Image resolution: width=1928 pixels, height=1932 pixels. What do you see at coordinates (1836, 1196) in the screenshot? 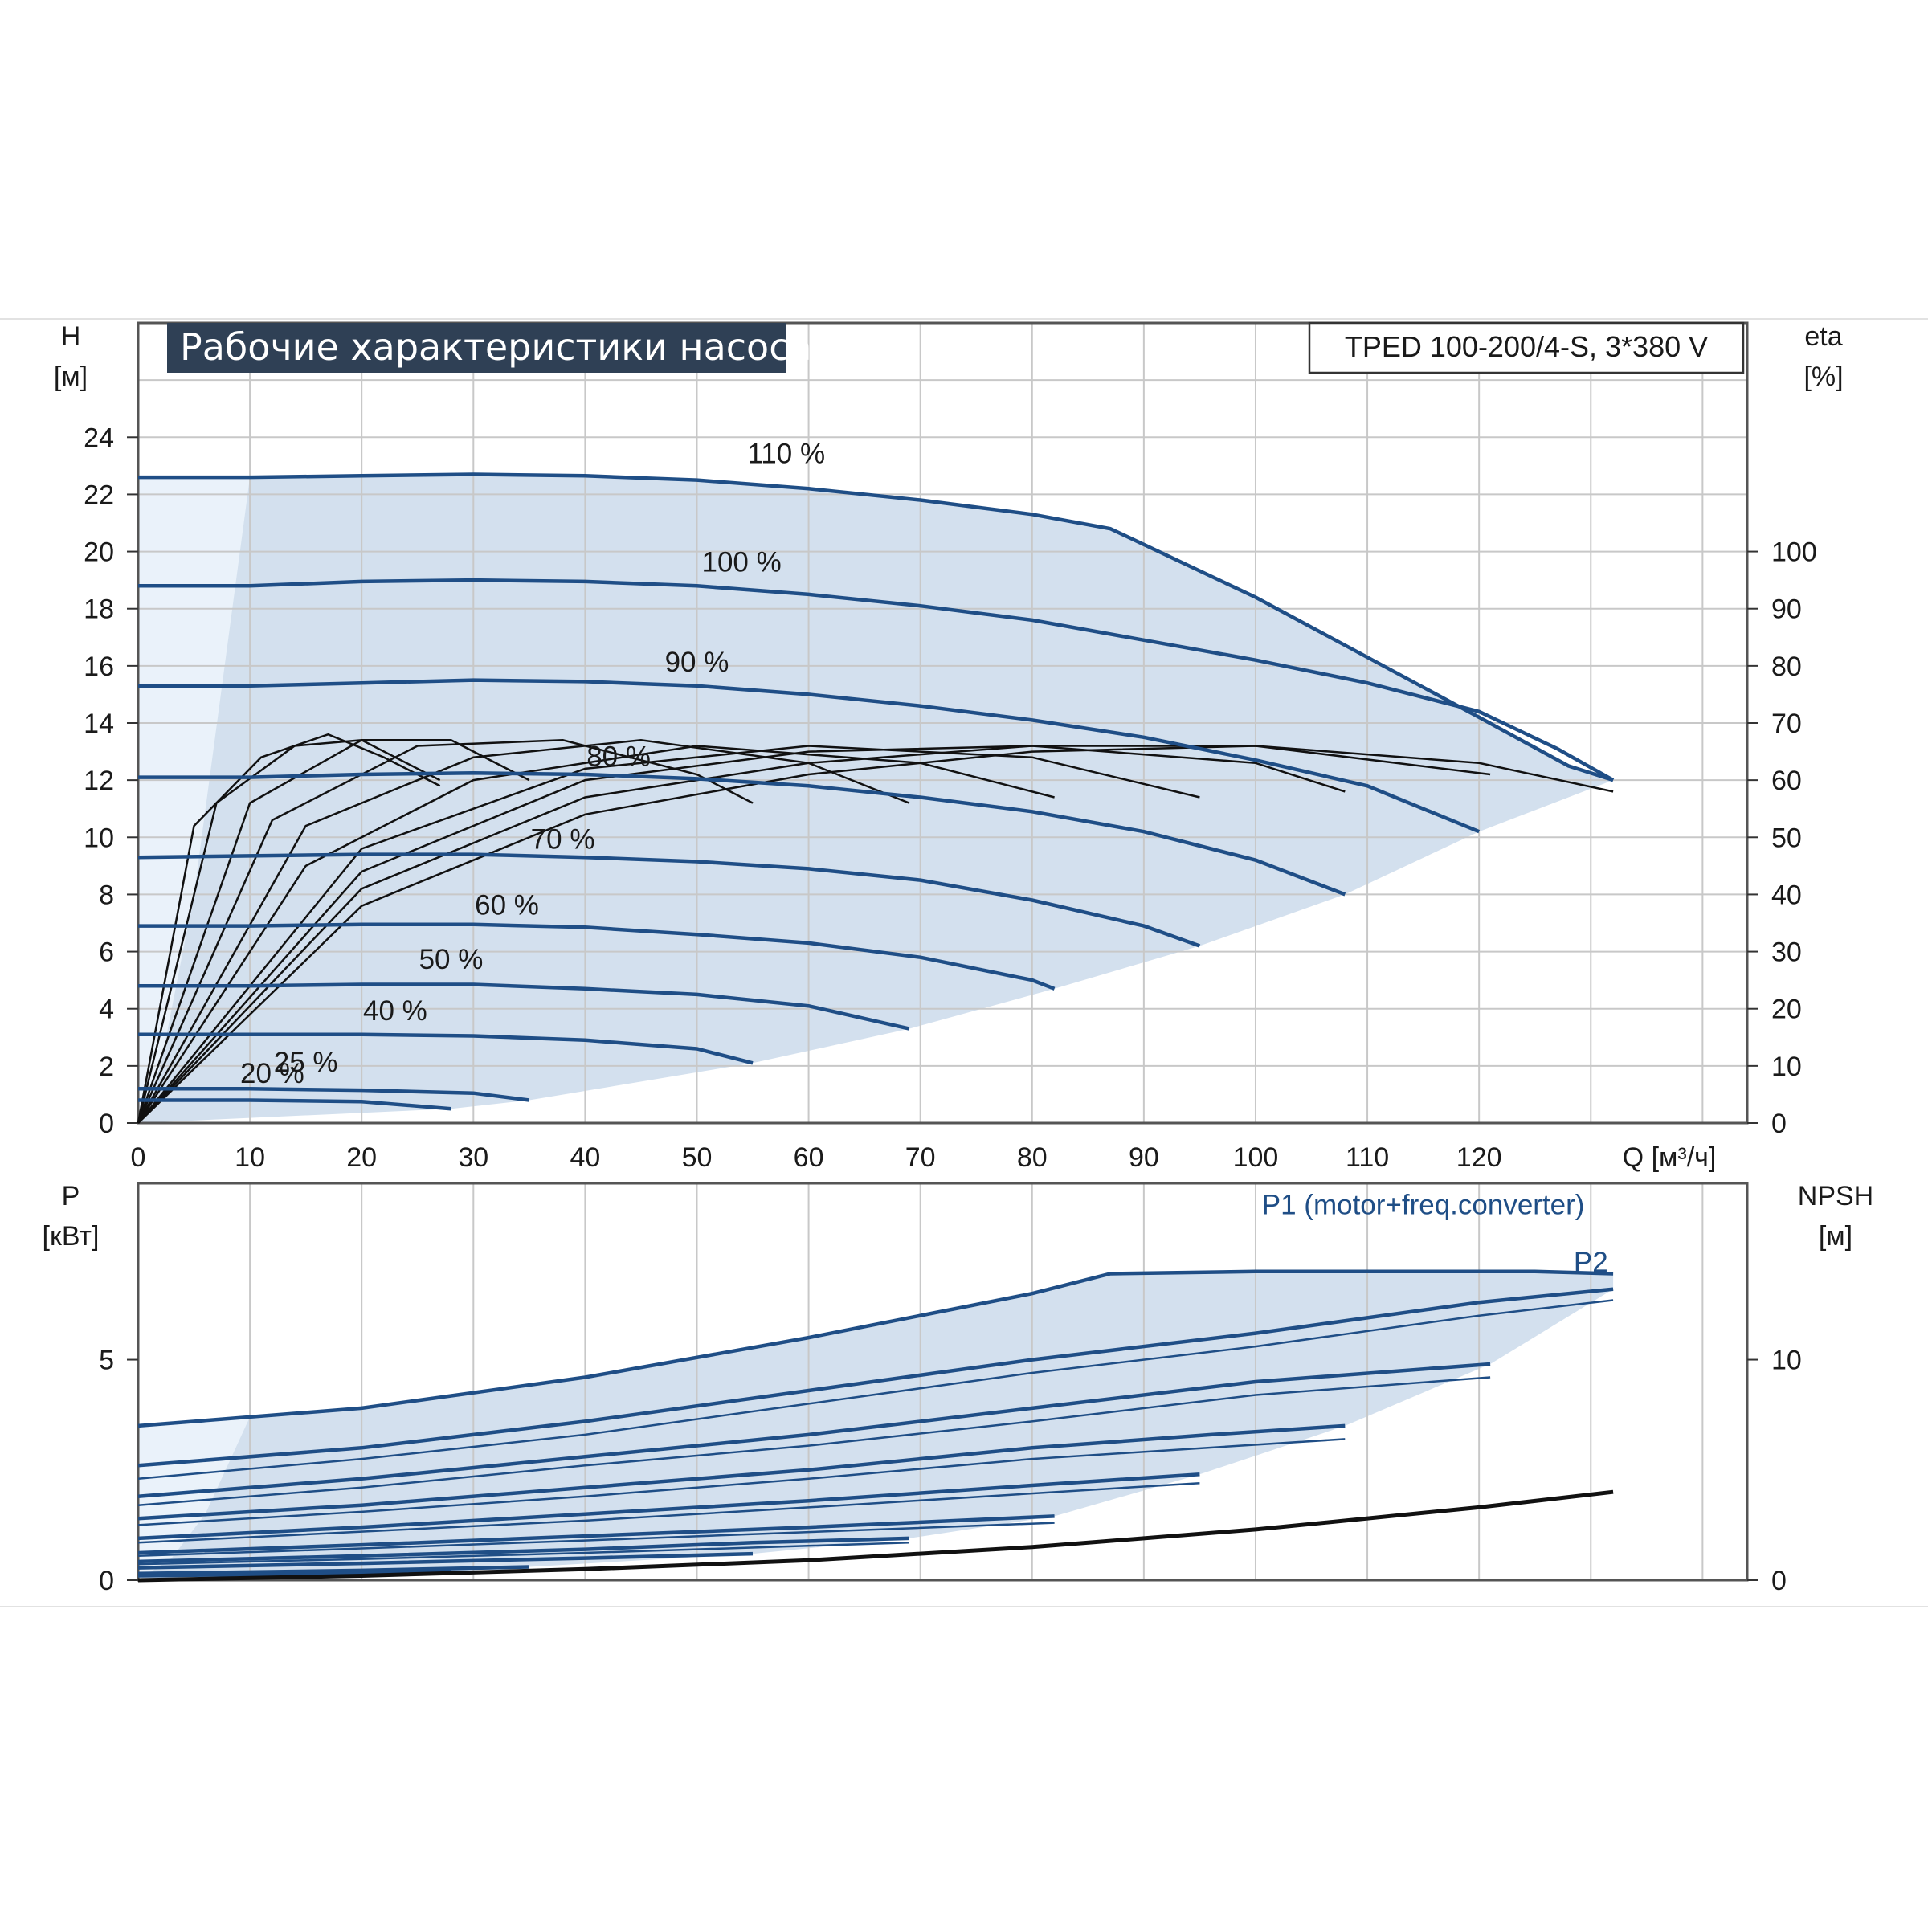
I see `y2-axis-label: NPSH` at bounding box center [1836, 1196].